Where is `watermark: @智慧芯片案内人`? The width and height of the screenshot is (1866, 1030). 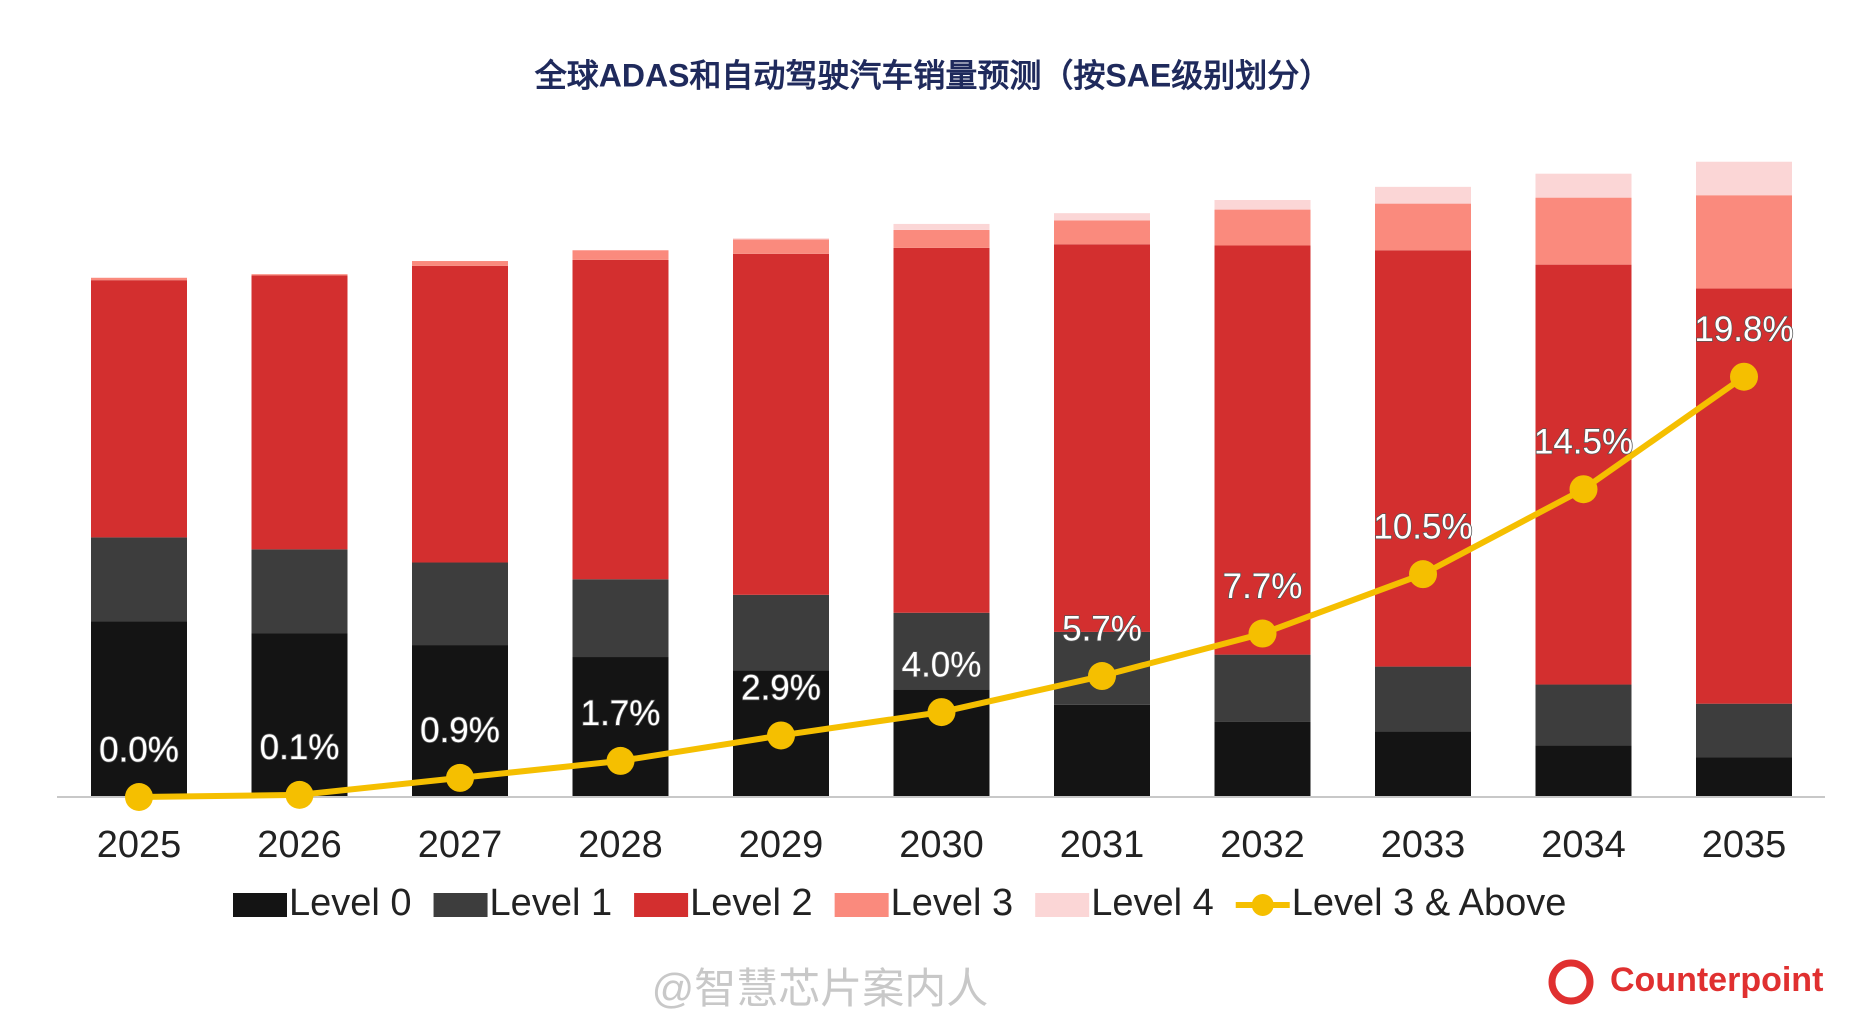
watermark: @智慧芯片案内人 is located at coordinates (820, 988).